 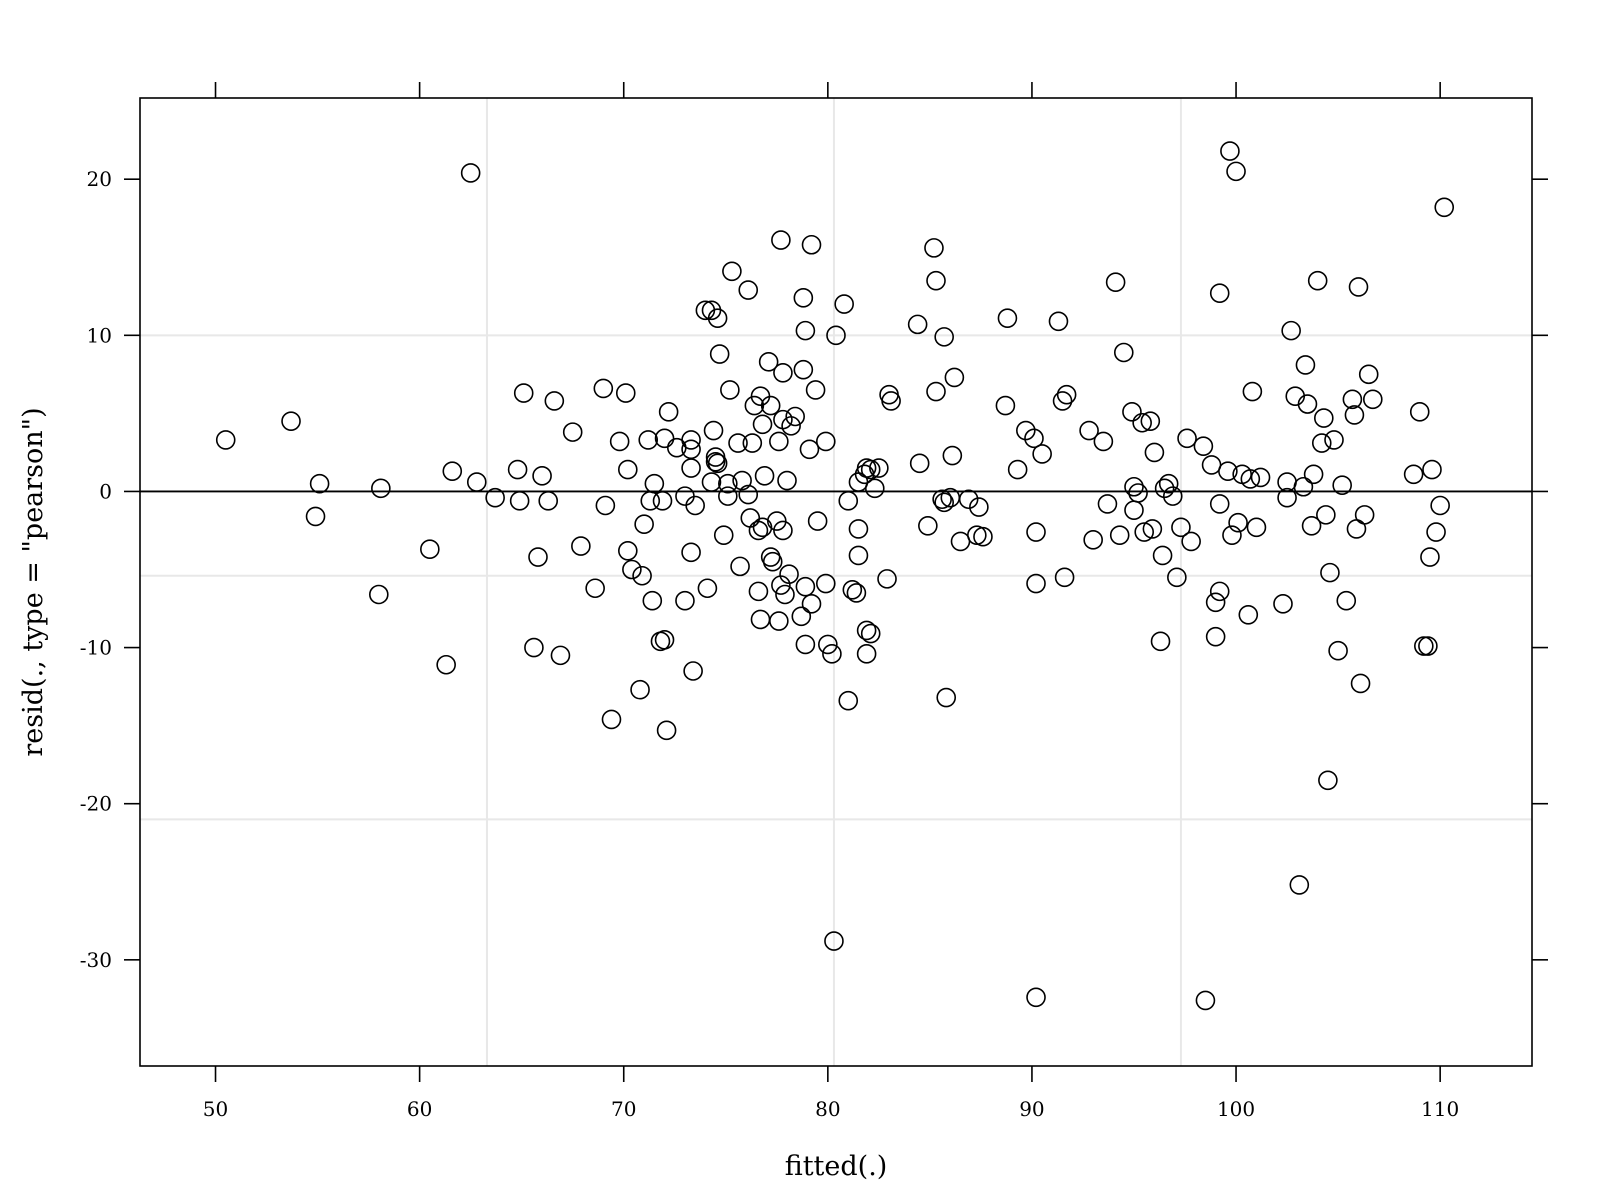 I want to click on x-tick-label: 110, so click(x=1440, y=1109).